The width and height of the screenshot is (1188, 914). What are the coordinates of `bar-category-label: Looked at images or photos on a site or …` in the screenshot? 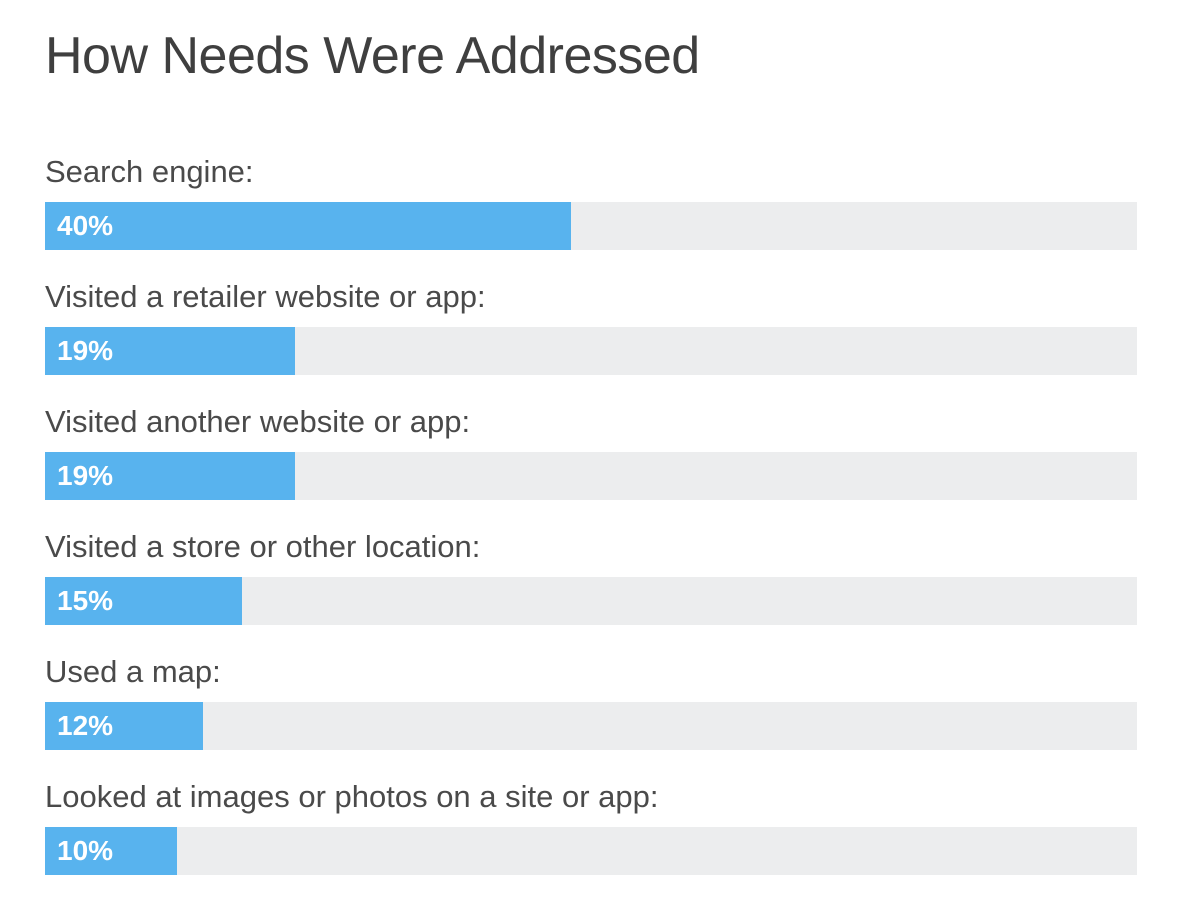 It's located at (352, 796).